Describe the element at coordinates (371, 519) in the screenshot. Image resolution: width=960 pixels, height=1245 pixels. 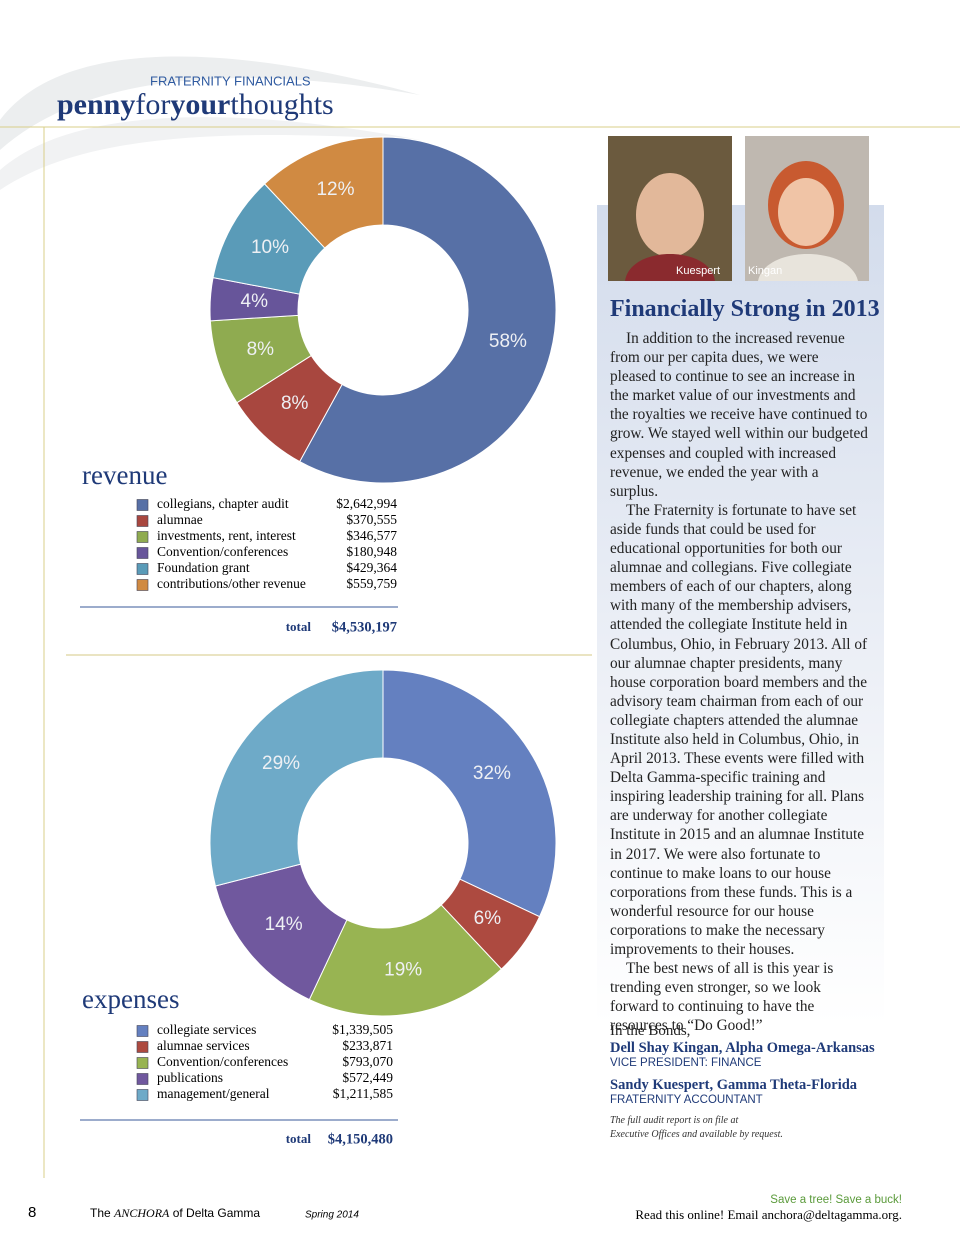
I see `legend-amount: $370,555` at that location.